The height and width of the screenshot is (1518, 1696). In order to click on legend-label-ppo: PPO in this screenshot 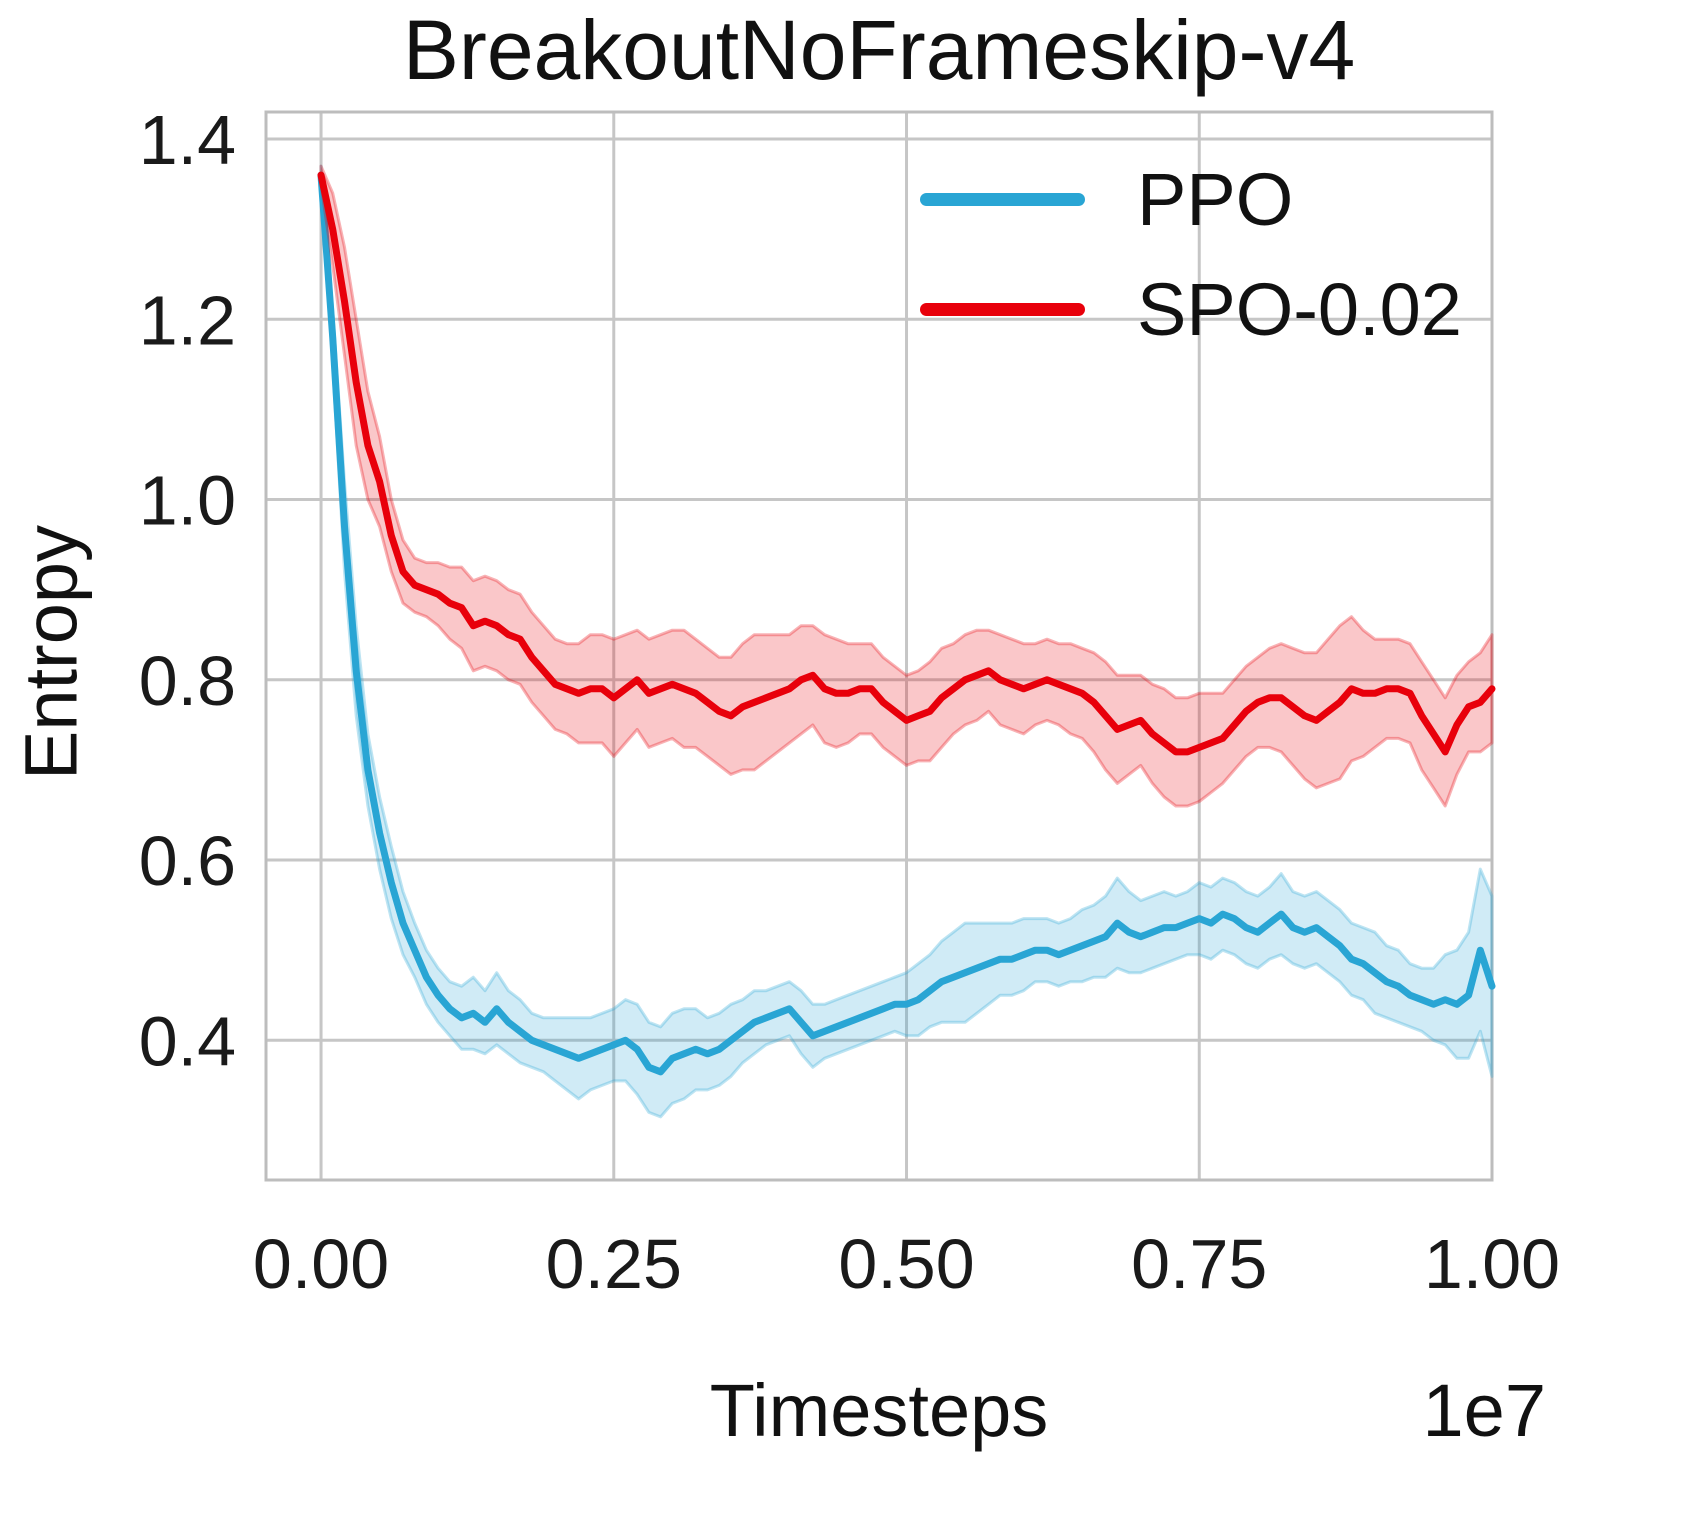, I will do `click(1215, 199)`.